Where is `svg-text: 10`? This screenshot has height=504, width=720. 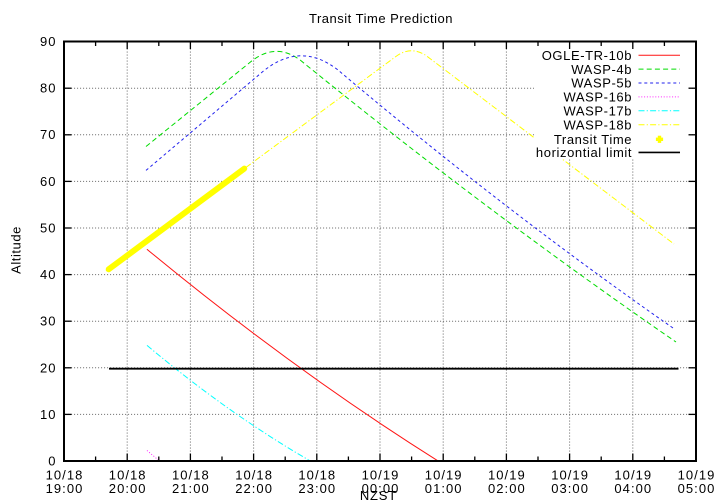
svg-text: 10 is located at coordinates (48, 414).